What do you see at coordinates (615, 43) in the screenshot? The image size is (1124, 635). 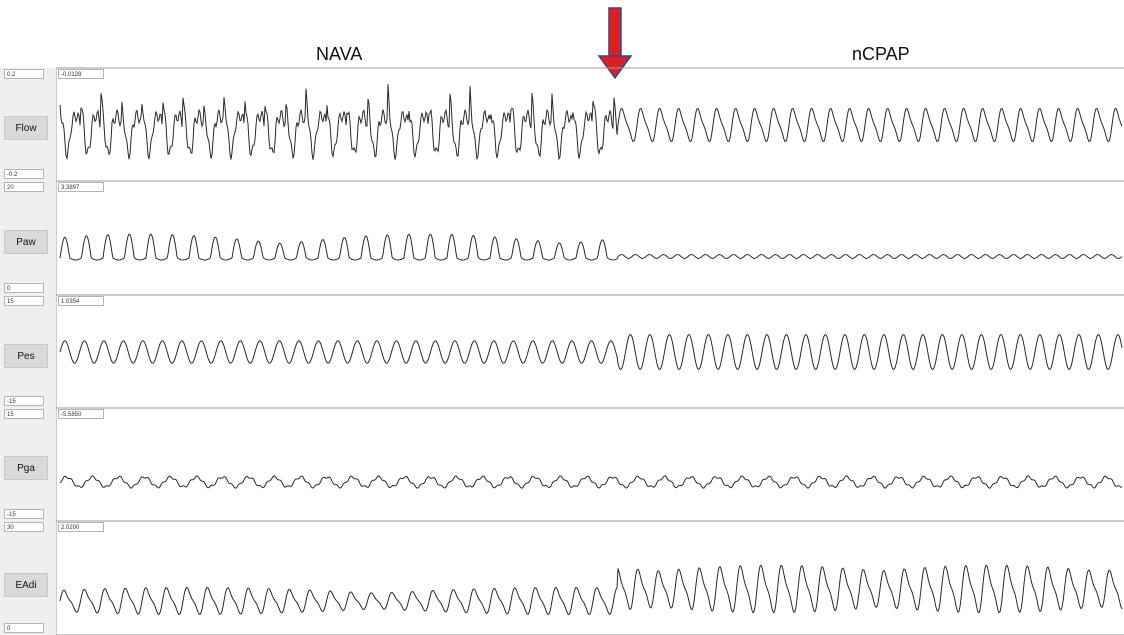 I see `transition-arrow-icon` at bounding box center [615, 43].